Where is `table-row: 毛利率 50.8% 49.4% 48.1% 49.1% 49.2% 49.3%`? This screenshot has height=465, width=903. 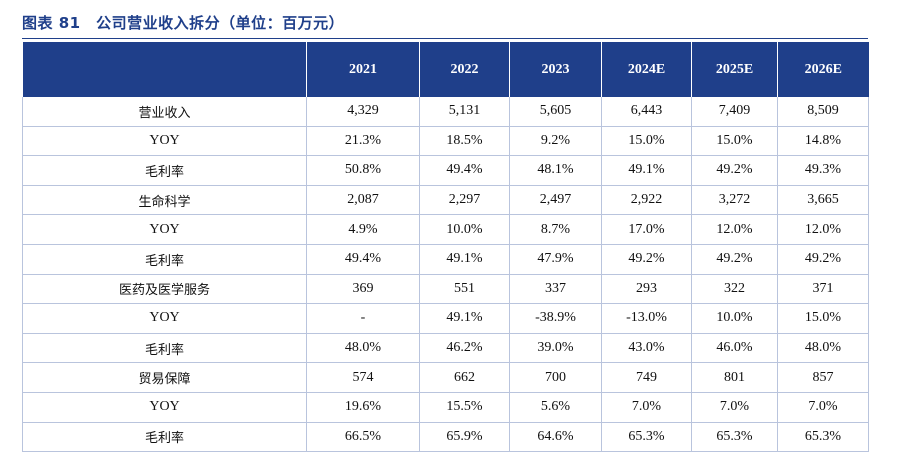 table-row: 毛利率 50.8% 49.4% 48.1% 49.1% 49.2% 49.3% is located at coordinates (445, 170).